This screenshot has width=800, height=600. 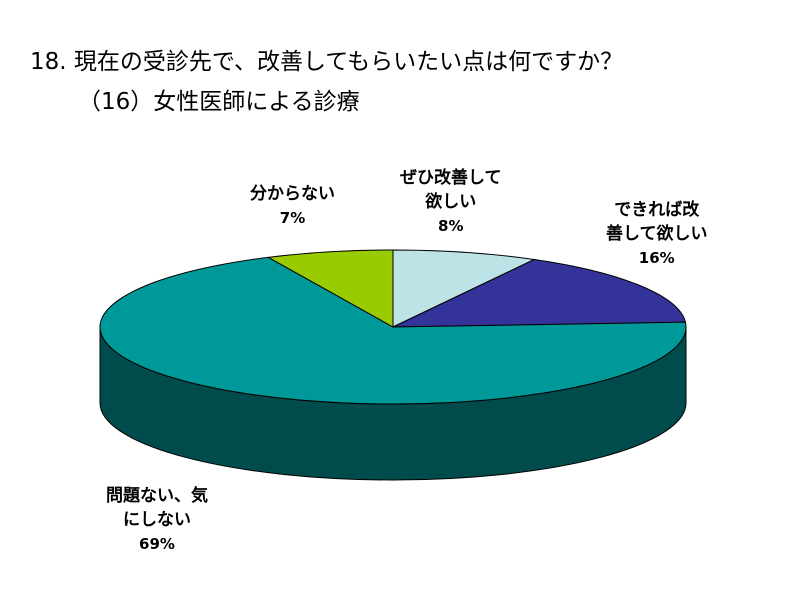 I want to click on pie-slice-want-if-possible, so click(x=539, y=293).